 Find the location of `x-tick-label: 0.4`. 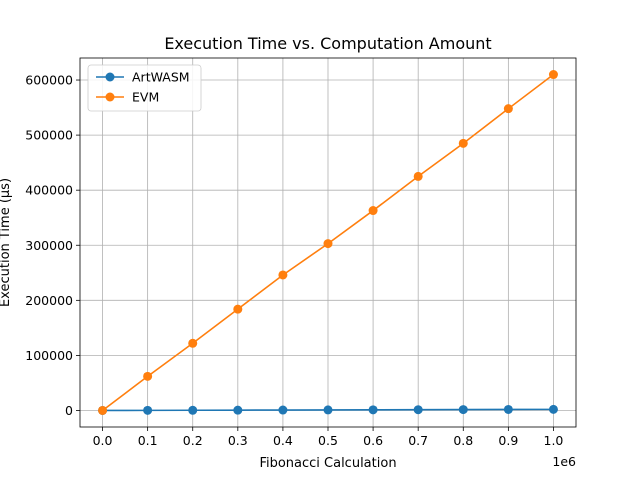

x-tick-label: 0.4 is located at coordinates (283, 440).